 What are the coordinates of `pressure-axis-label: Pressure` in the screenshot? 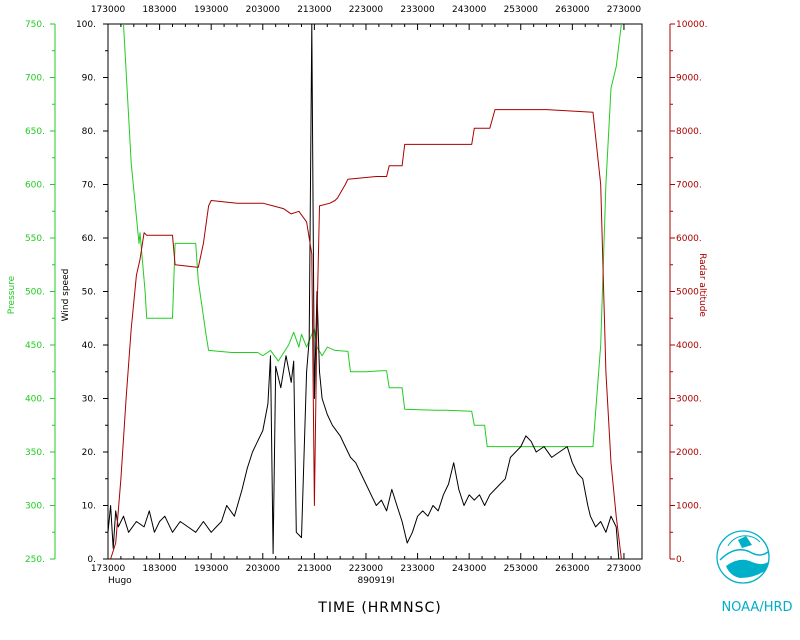 It's located at (12, 294).